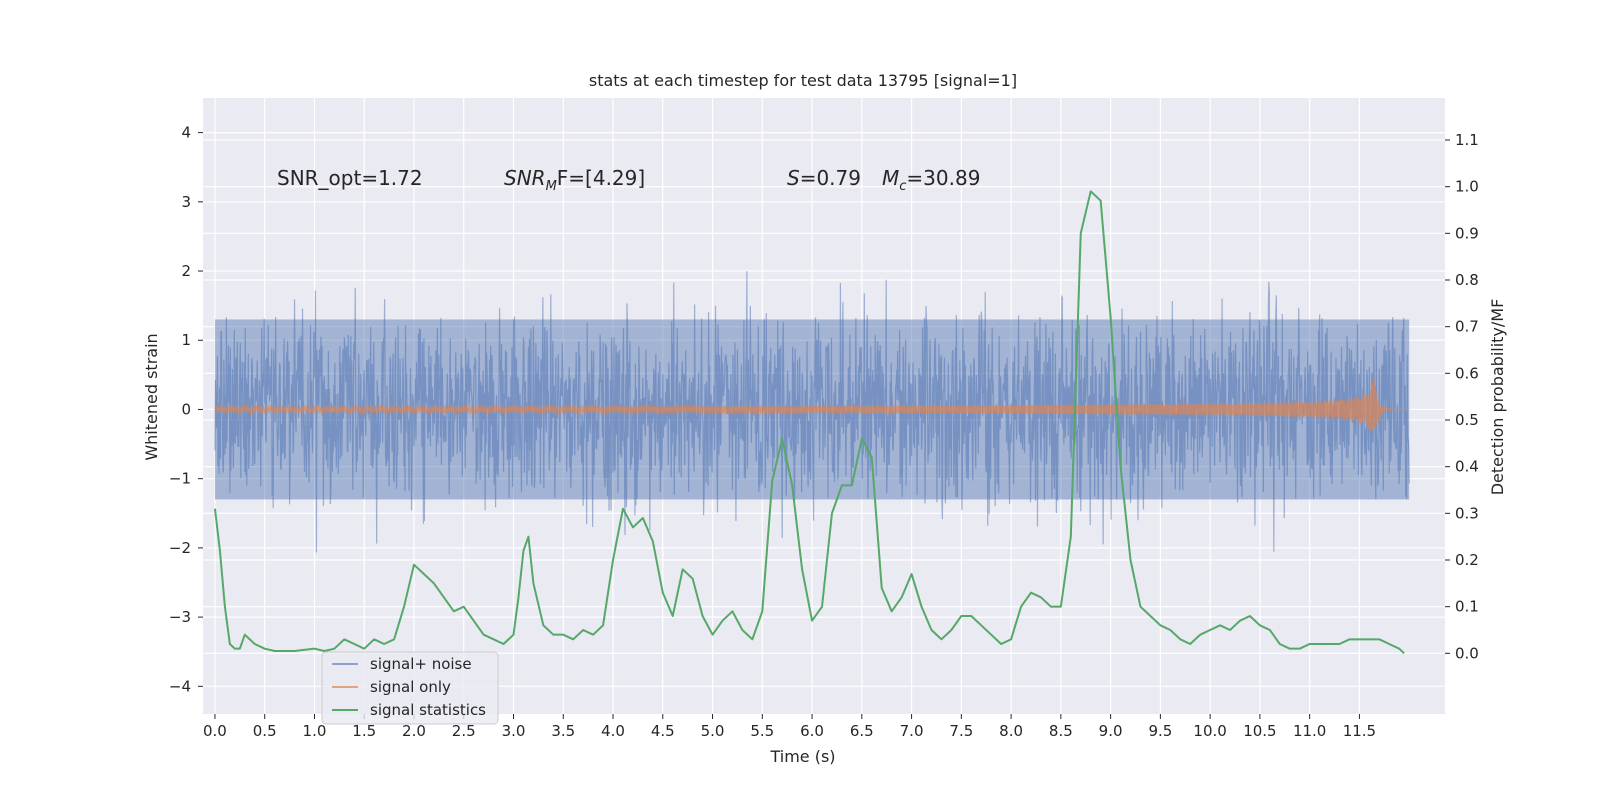 The width and height of the screenshot is (1600, 804). Describe the element at coordinates (1462, 396) in the screenshot. I see `right-y-axis-ticks: 1.1 1.0 0.9 0.8 0.7 0.6 0.5 0.4 0.3 0.2 0.1 0.0` at that location.